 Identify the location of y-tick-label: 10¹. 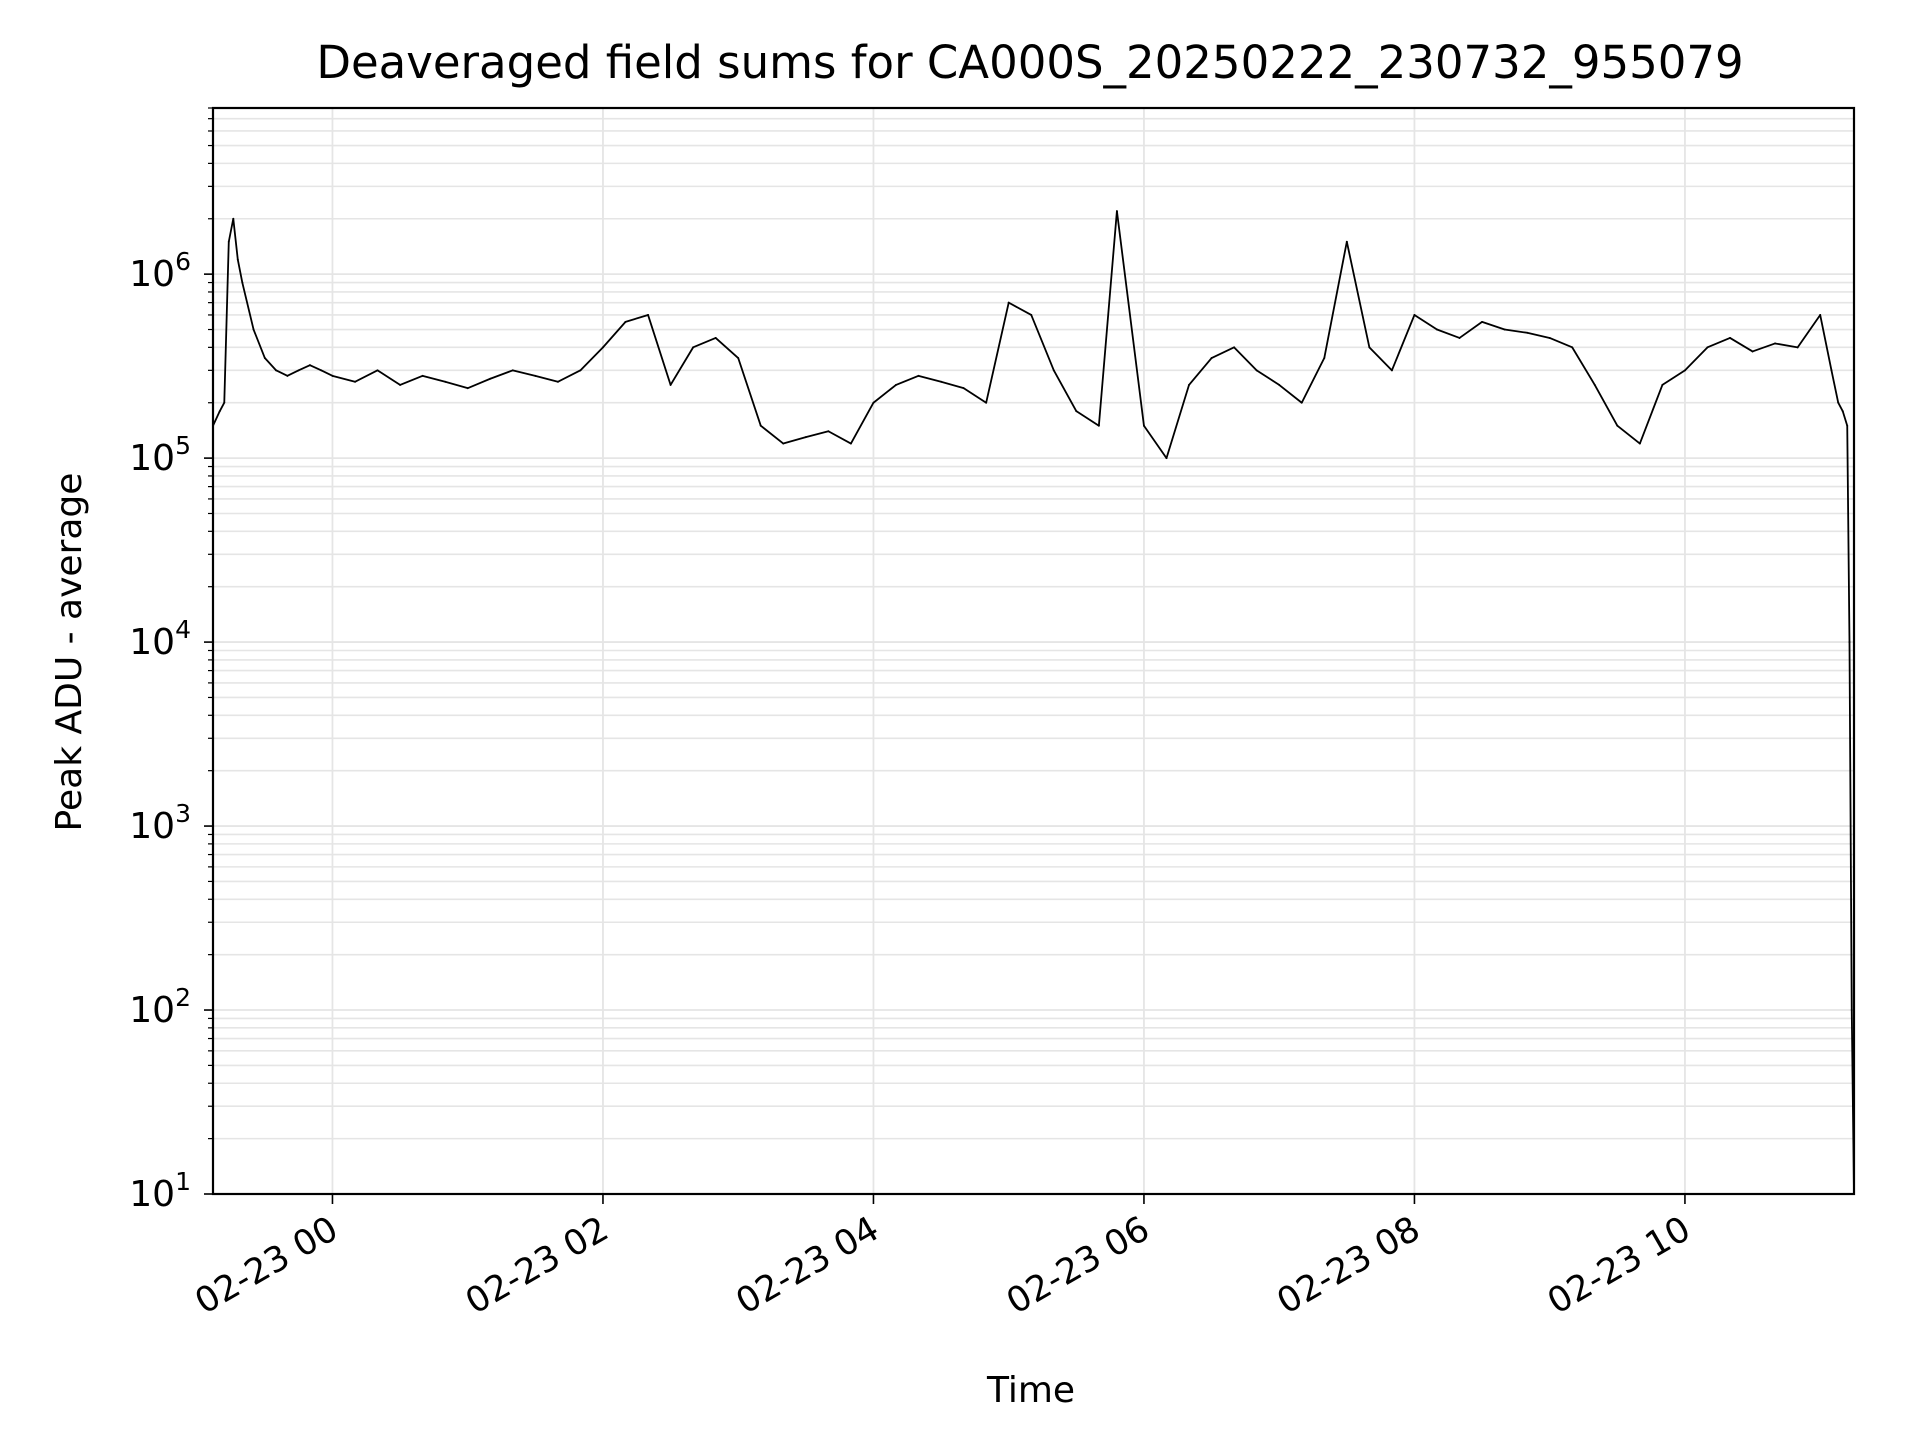
(160, 1191).